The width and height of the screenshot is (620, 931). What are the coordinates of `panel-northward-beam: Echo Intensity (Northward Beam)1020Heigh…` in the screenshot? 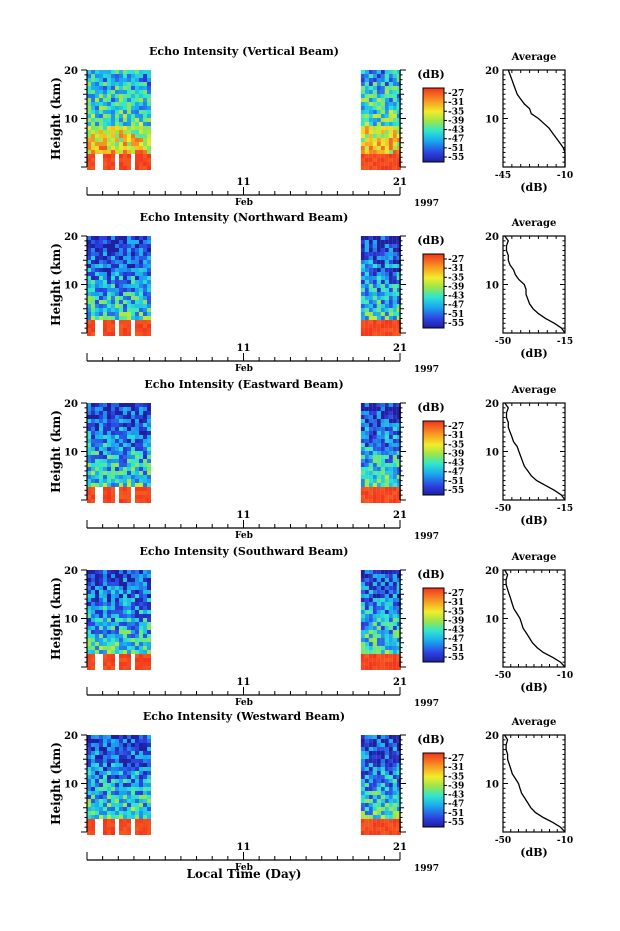 It's located at (311, 293).